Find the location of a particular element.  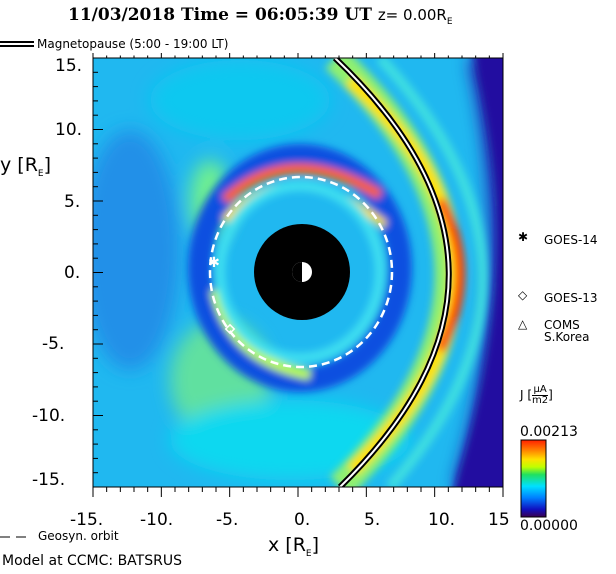

y-tick: -10. is located at coordinates (49, 416).